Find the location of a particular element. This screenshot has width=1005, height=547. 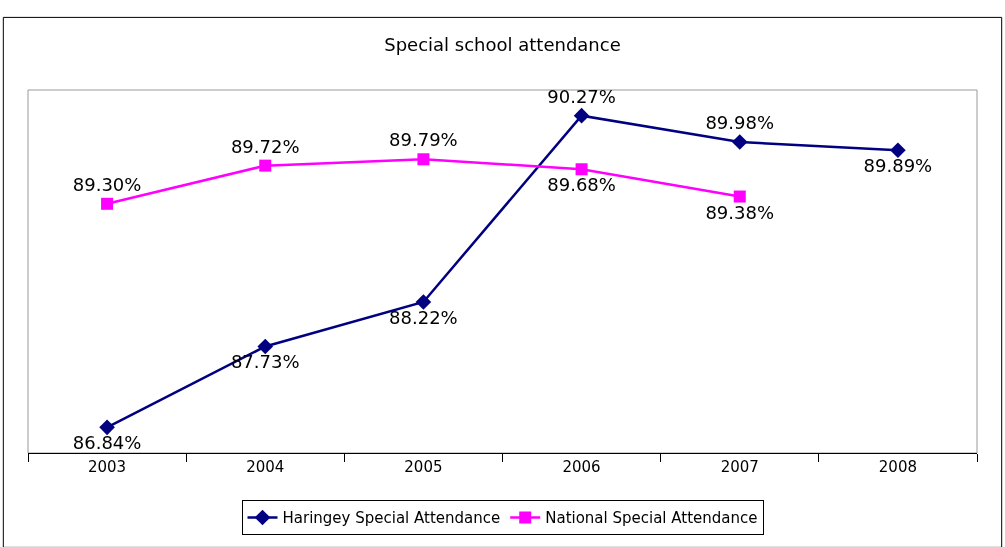

x-tick-label: 2003 is located at coordinates (107, 467).